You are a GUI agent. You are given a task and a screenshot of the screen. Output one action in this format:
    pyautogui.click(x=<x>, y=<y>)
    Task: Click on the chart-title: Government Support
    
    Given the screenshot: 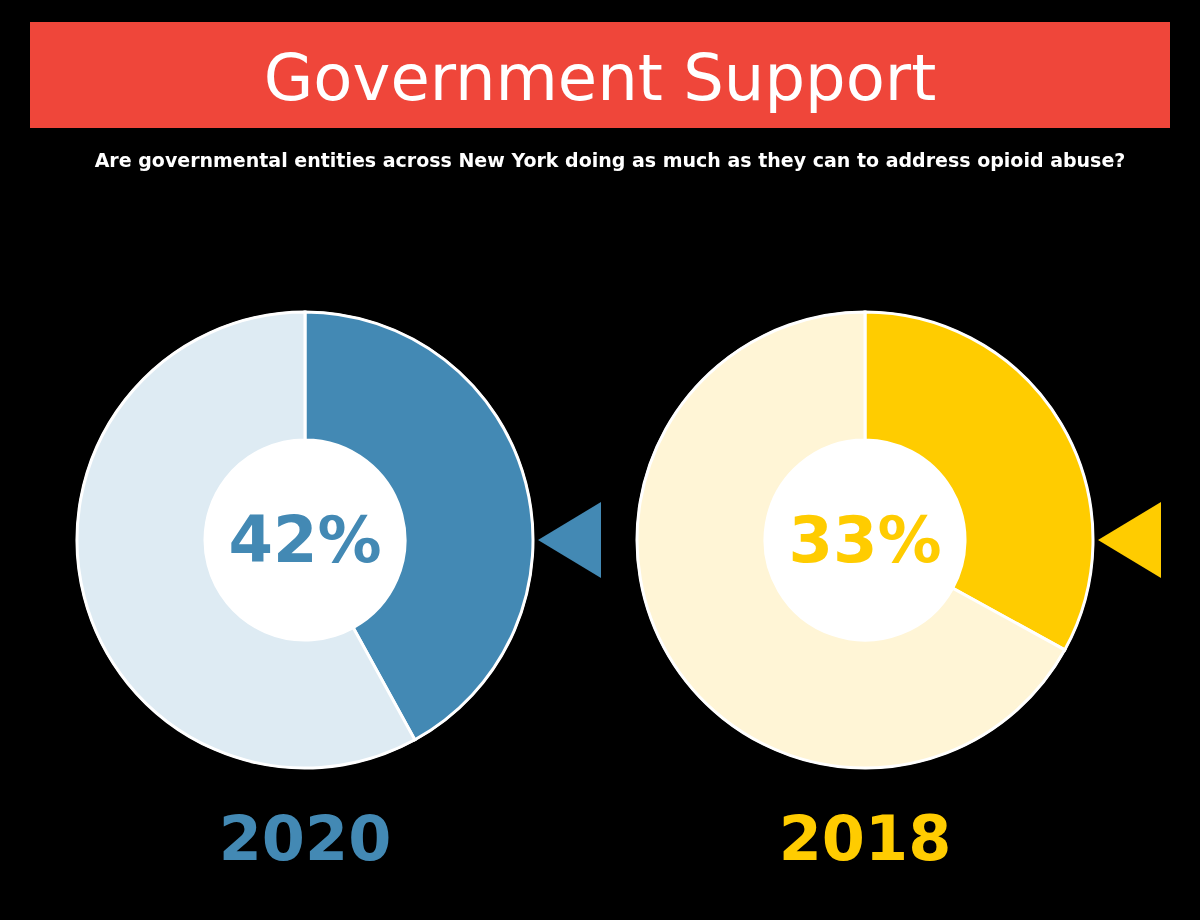 What is the action you would take?
    pyautogui.click(x=600, y=78)
    